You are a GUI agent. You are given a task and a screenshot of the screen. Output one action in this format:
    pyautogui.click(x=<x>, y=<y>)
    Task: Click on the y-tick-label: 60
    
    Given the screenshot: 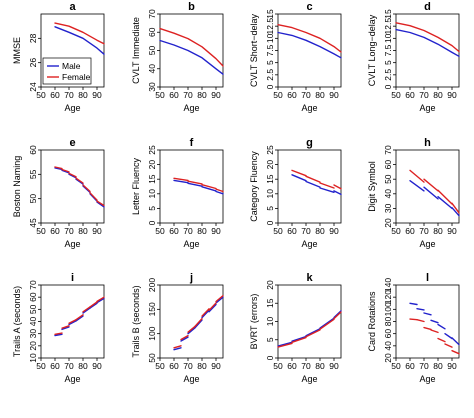 What is the action you would take?
    pyautogui.click(x=388, y=334)
    